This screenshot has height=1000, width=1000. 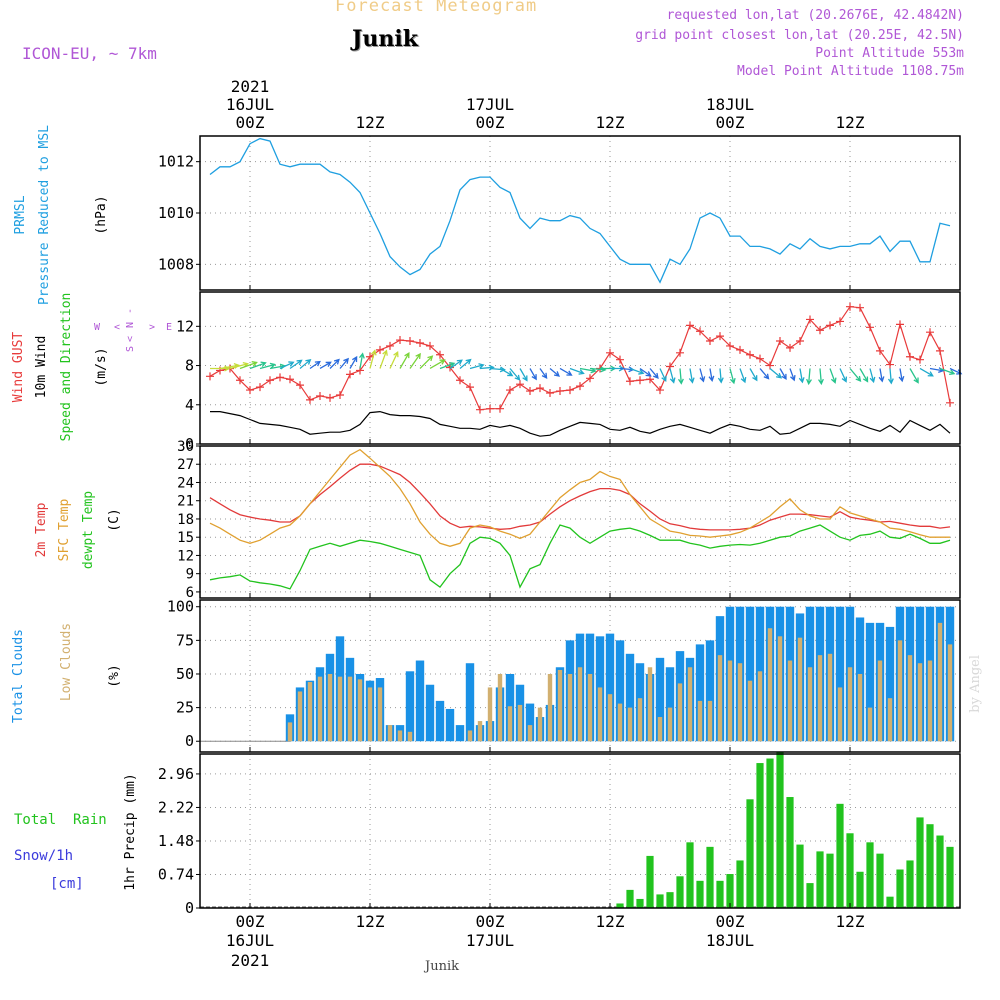 I want to click on cloud-panel-labels: Total Clouds Low Clouds (%), so click(x=66, y=673).